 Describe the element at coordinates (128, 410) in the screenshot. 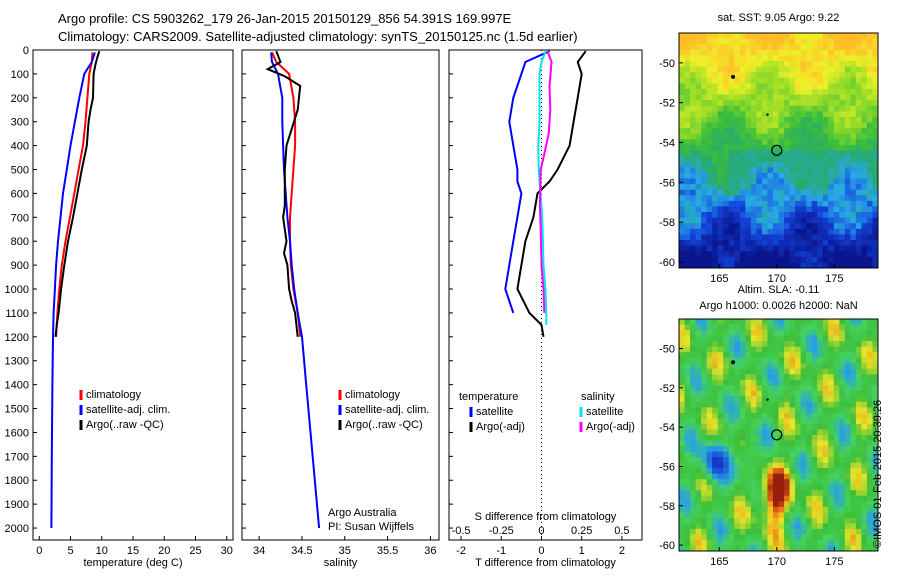

I see `temperature-legend-label: satellite-adj. clim.` at that location.